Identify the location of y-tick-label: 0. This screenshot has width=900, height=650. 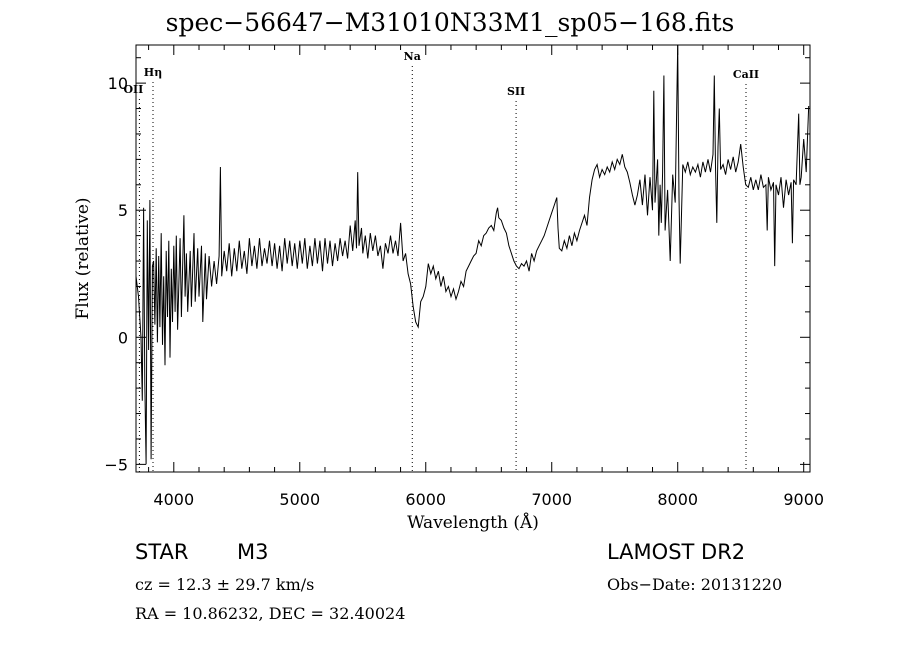
(123, 337).